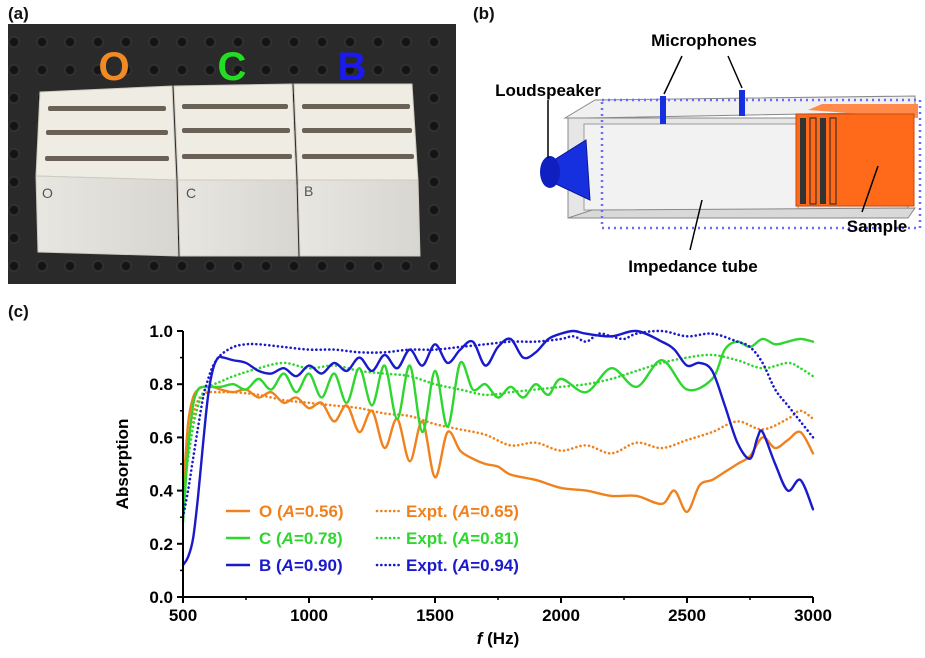  Describe the element at coordinates (161, 331) in the screenshot. I see `y-tick-label: 1.0` at that location.